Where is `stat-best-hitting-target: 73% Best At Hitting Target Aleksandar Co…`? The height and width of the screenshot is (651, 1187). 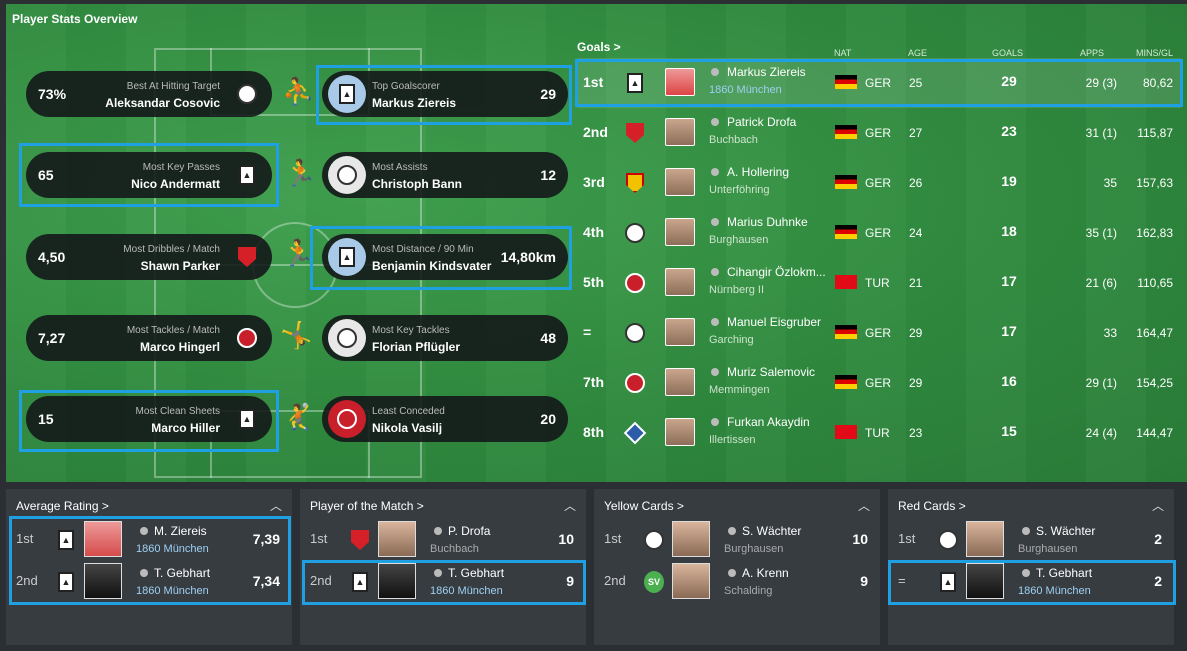
stat-best-hitting-target: 73% Best At Hitting Target Aleksandar Co… is located at coordinates (149, 94).